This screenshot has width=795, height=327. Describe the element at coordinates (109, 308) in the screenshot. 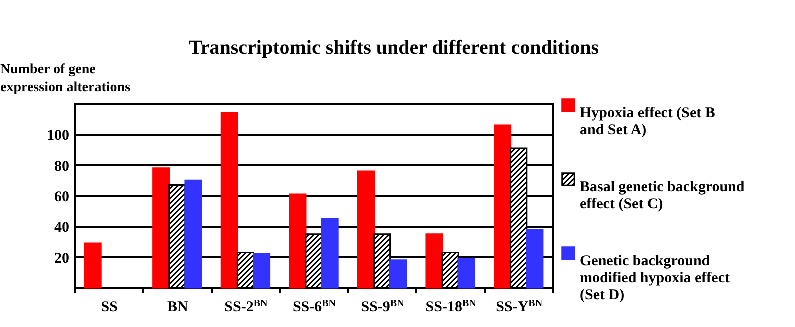

I see `x-tick-label: SS` at that location.